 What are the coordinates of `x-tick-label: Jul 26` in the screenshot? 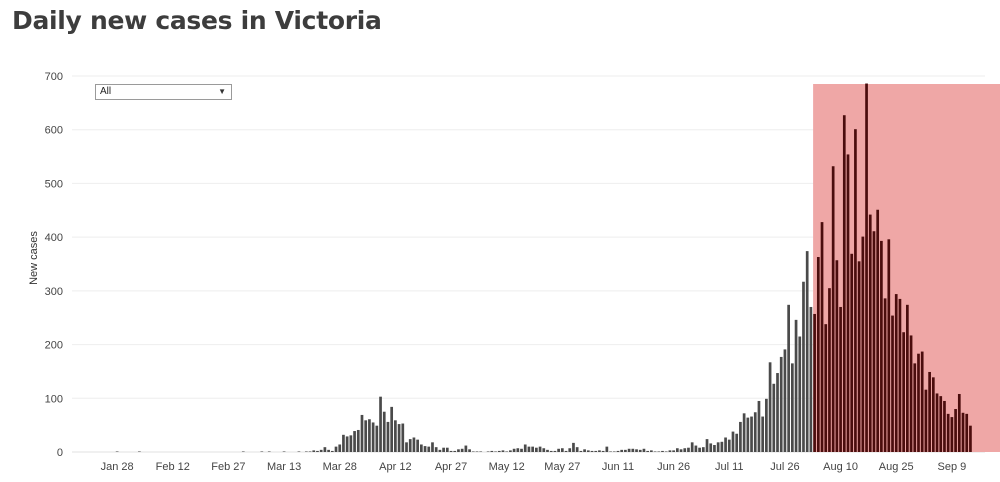 It's located at (784, 467).